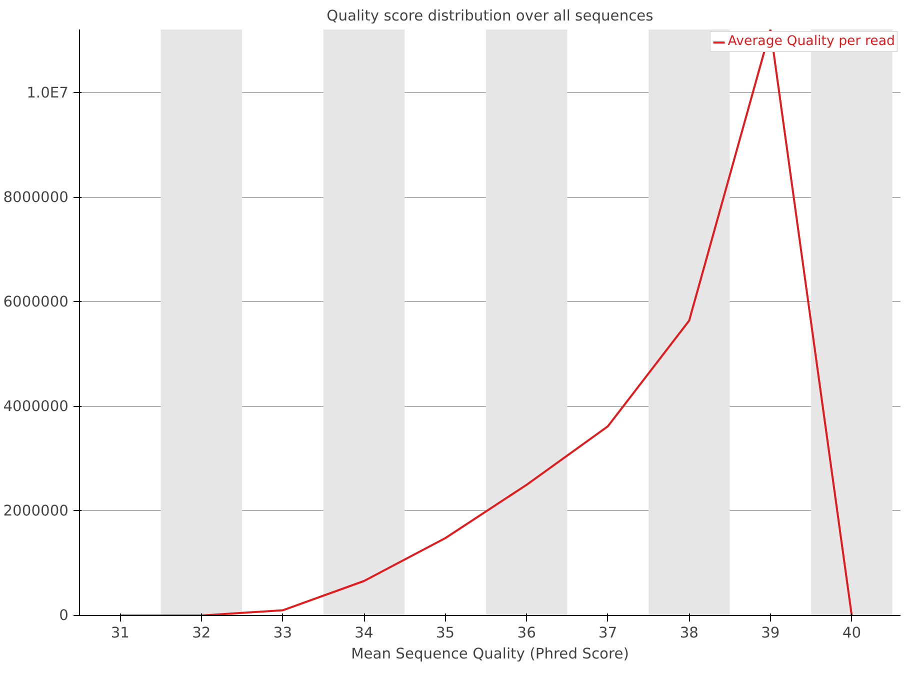  What do you see at coordinates (689, 633) in the screenshot?
I see `x-tick-label: 38` at bounding box center [689, 633].